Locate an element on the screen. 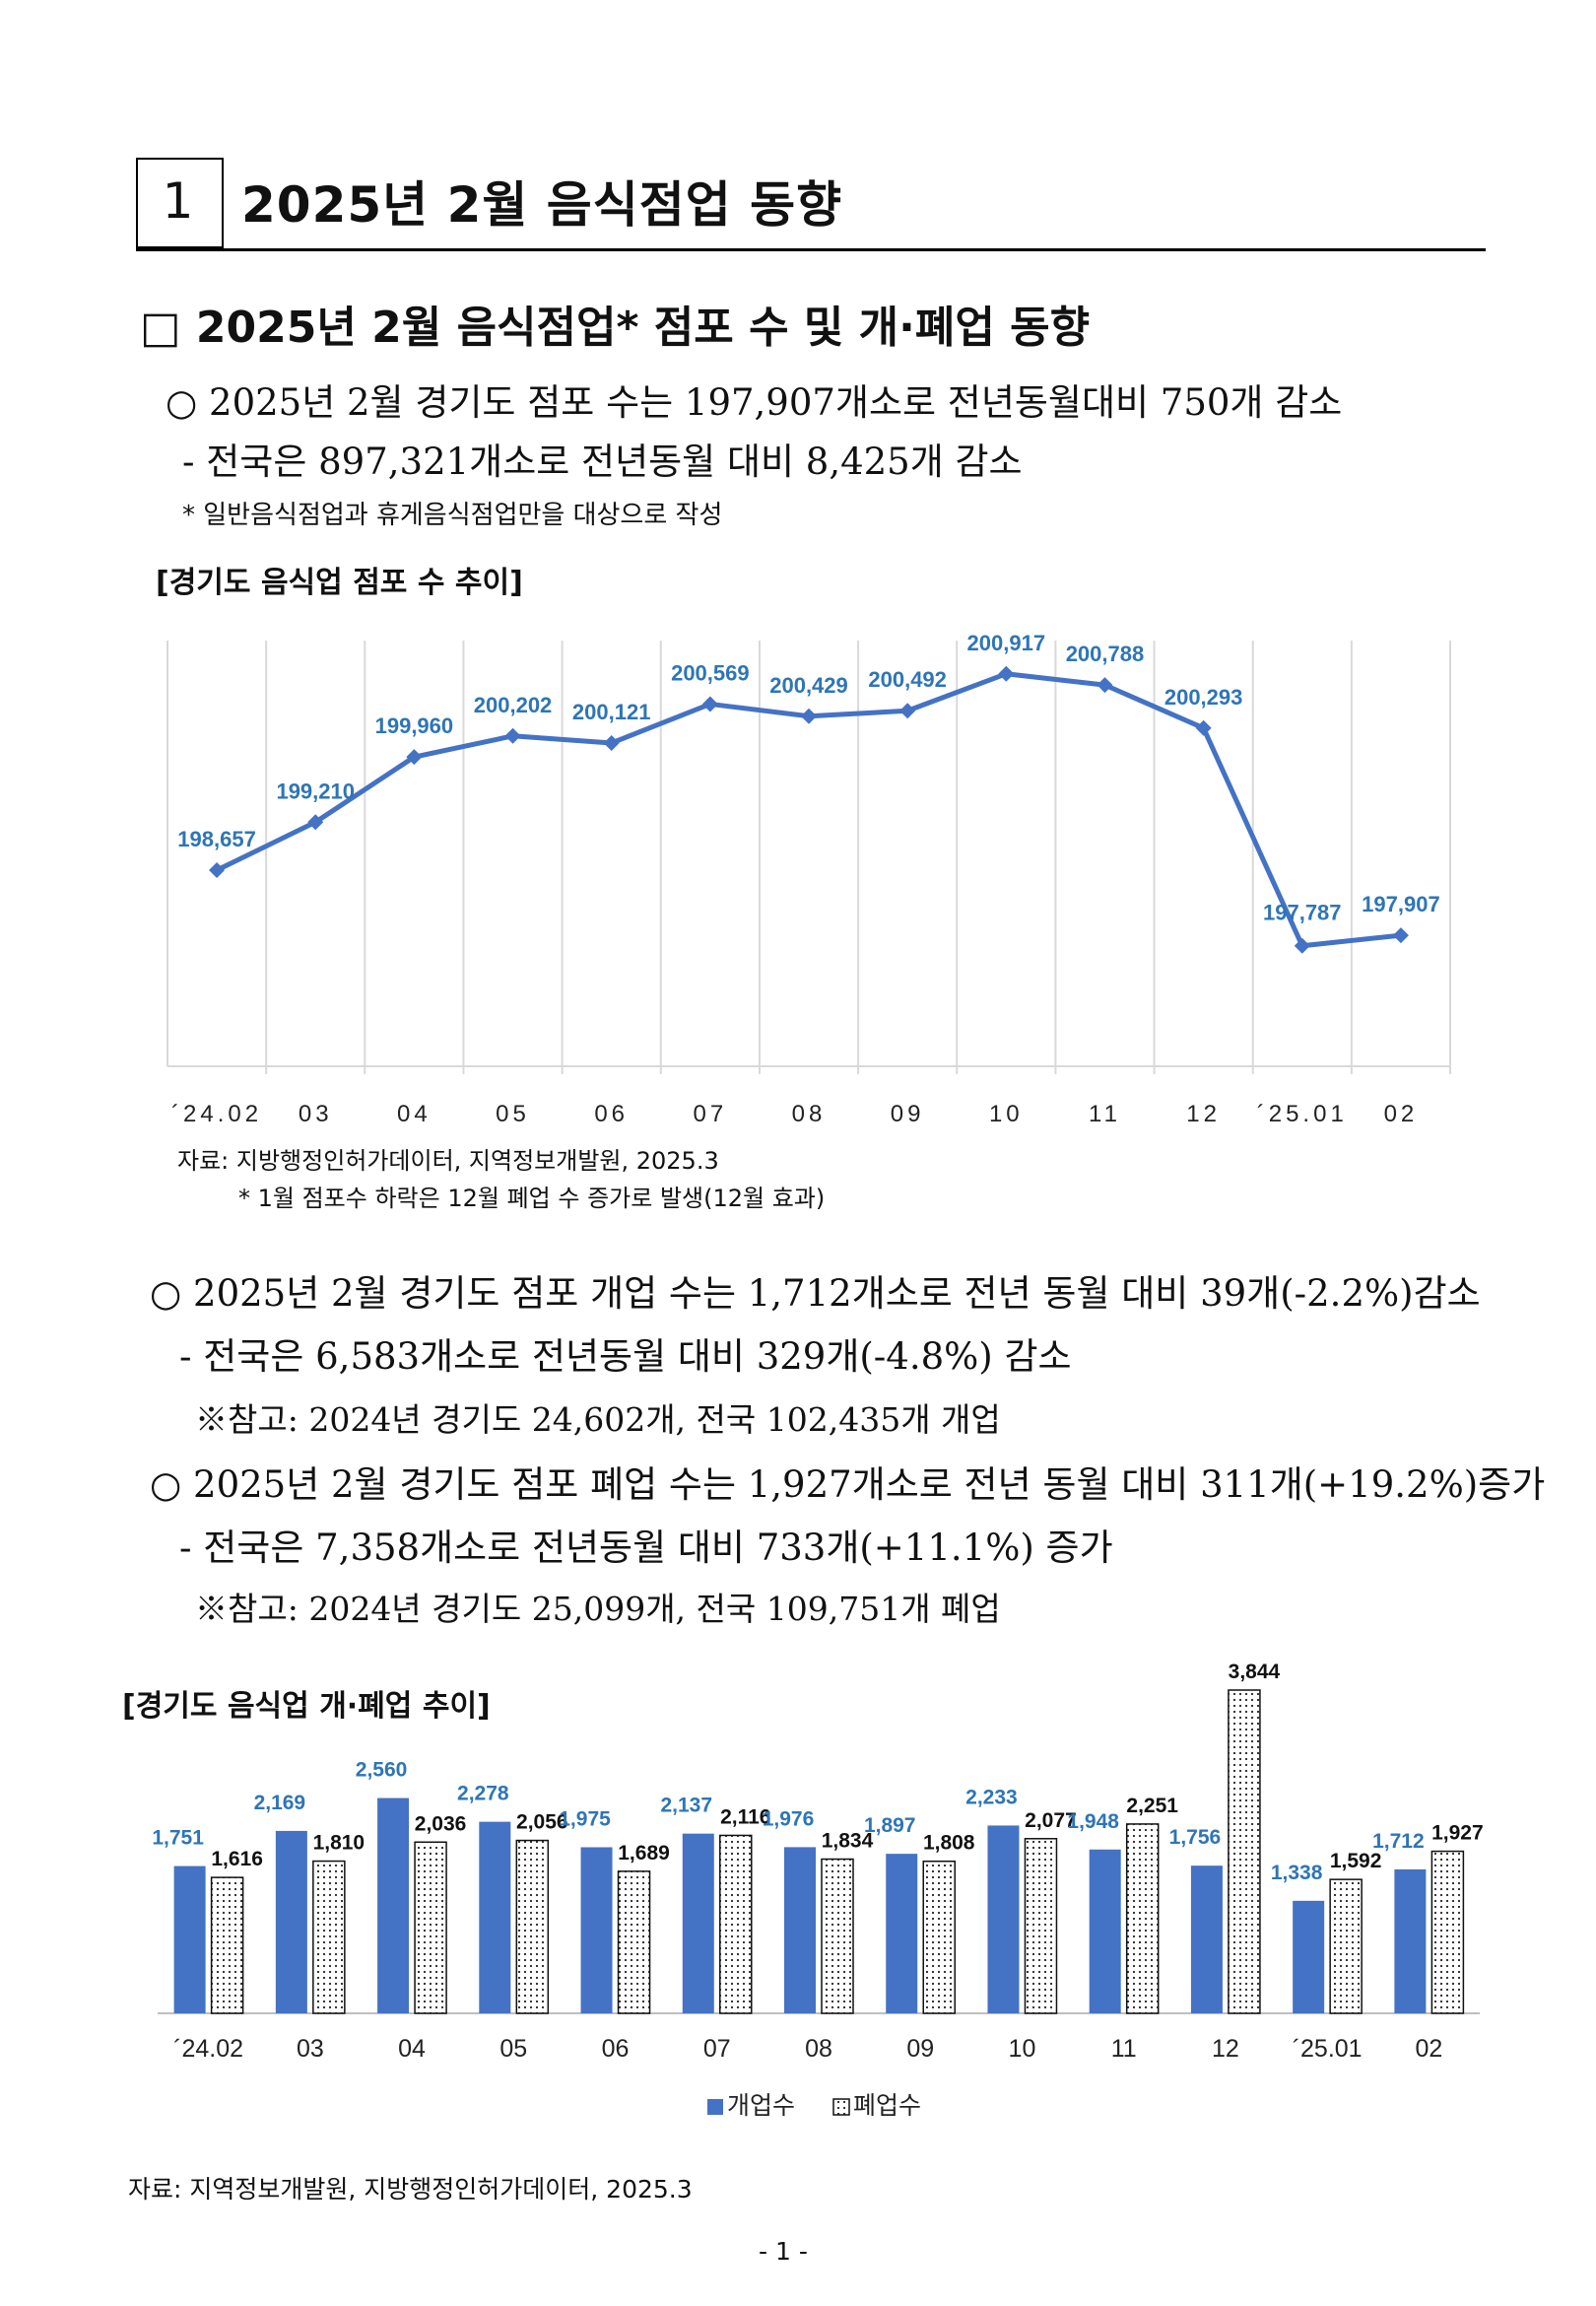  header-number: 1 is located at coordinates (178, 201).